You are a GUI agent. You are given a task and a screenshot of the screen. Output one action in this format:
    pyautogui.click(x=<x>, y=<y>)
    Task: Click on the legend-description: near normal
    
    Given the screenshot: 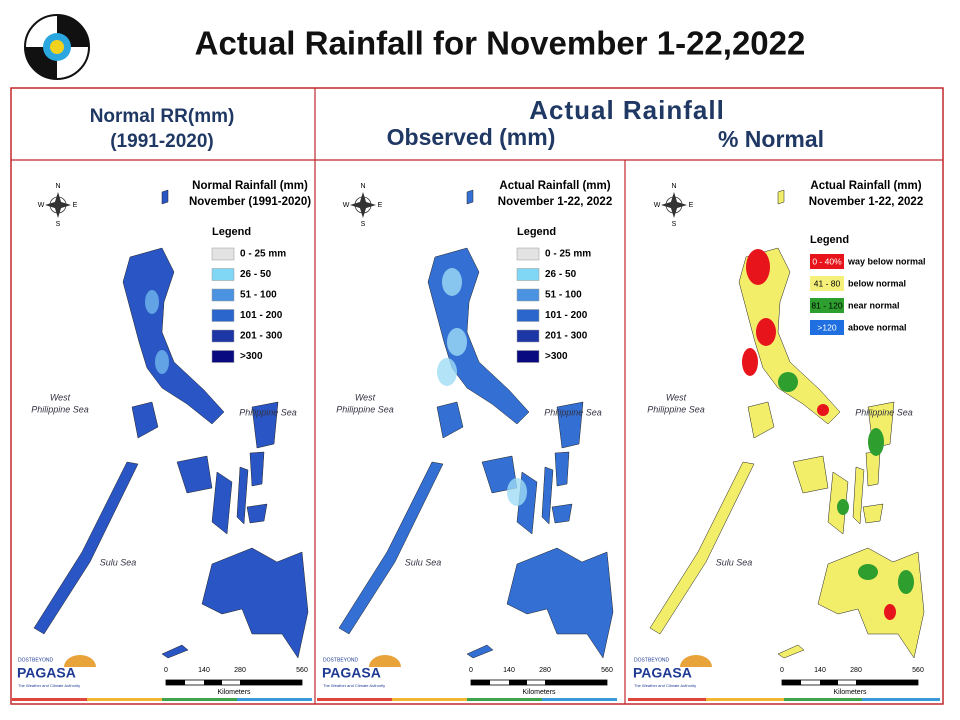 What is the action you would take?
    pyautogui.click(x=874, y=305)
    